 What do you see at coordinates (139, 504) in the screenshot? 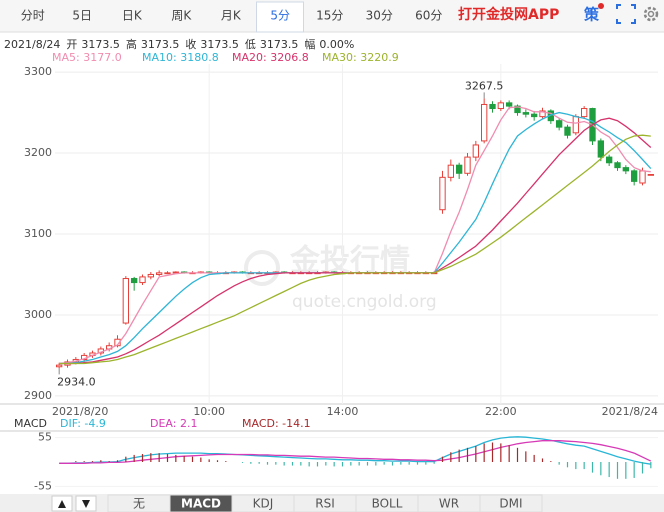
I see `indicator-tab: 无` at bounding box center [139, 504].